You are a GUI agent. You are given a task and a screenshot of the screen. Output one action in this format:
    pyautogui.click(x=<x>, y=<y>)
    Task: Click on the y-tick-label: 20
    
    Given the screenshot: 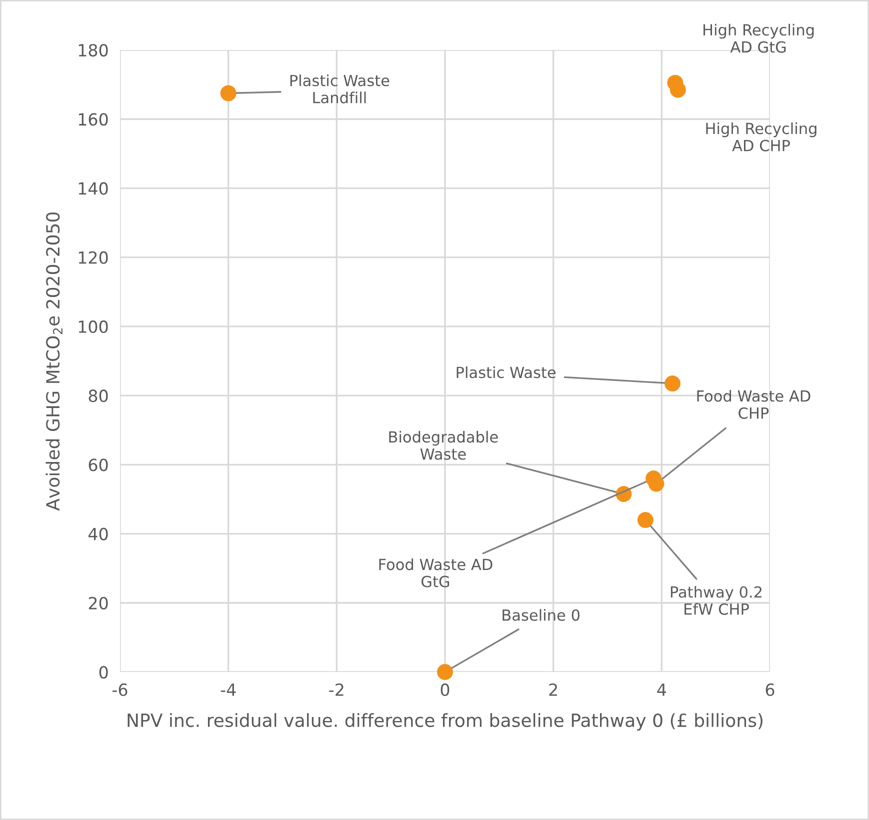 What is the action you would take?
    pyautogui.click(x=98, y=603)
    